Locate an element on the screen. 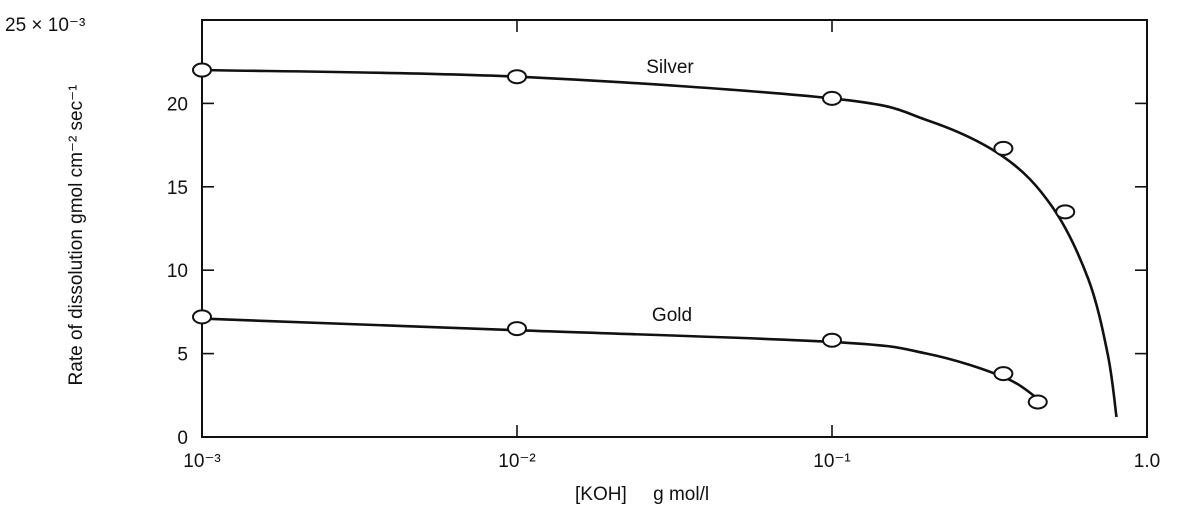 Image resolution: width=1180 pixels, height=510 pixels. silver-series-label: Silver is located at coordinates (670, 67).